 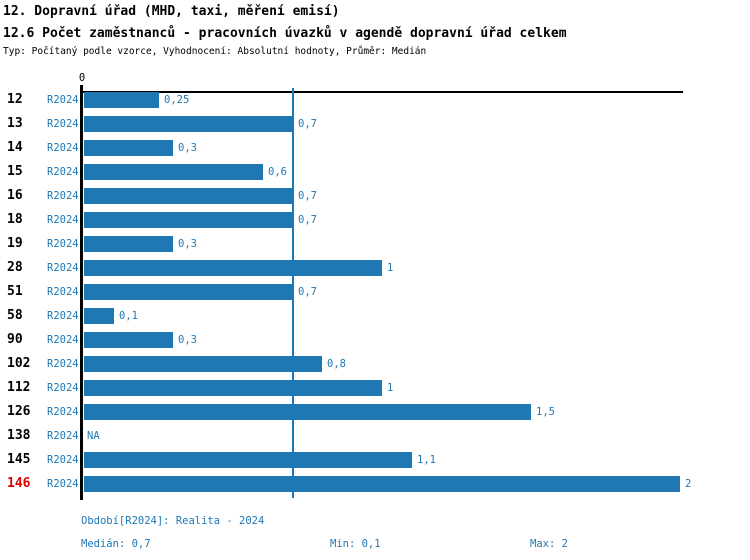 I want to click on footer-min: Min: 0,1, so click(x=355, y=544).